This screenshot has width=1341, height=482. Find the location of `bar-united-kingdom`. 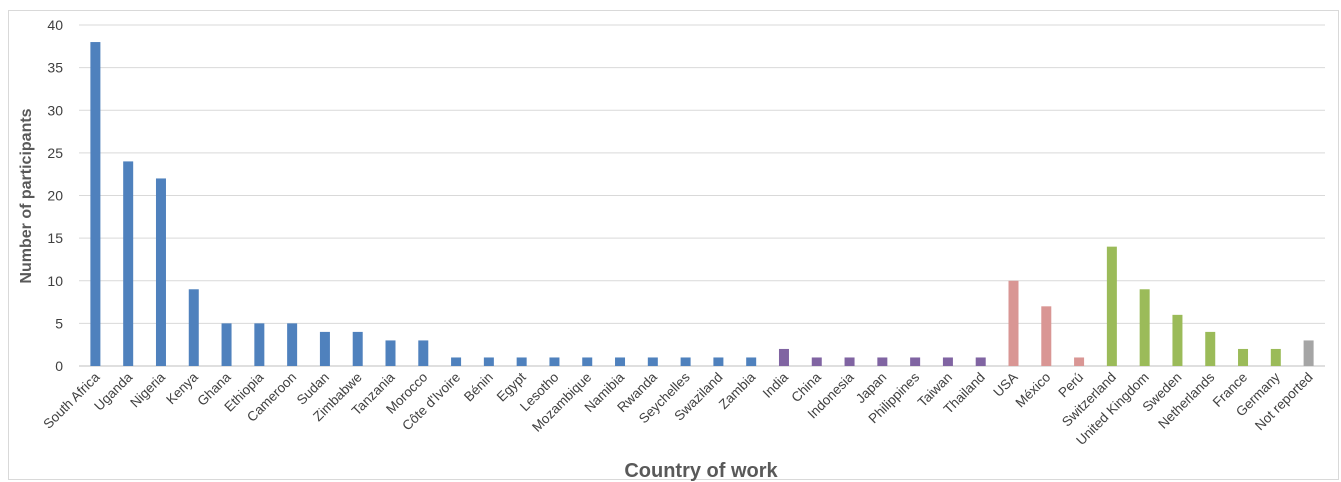

bar-united-kingdom is located at coordinates (1144, 327).